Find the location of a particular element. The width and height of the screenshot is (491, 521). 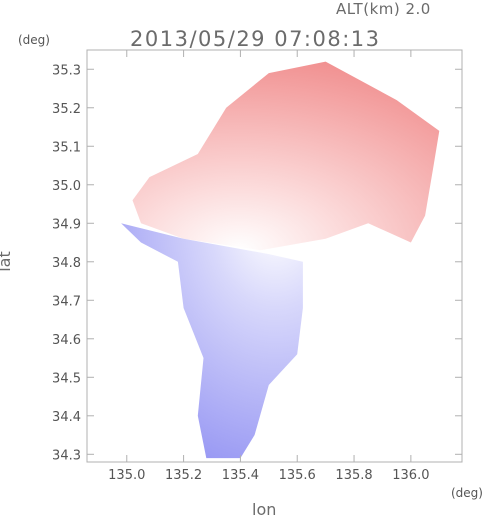

y-tick-label: 34.3 is located at coordinates (66, 455).